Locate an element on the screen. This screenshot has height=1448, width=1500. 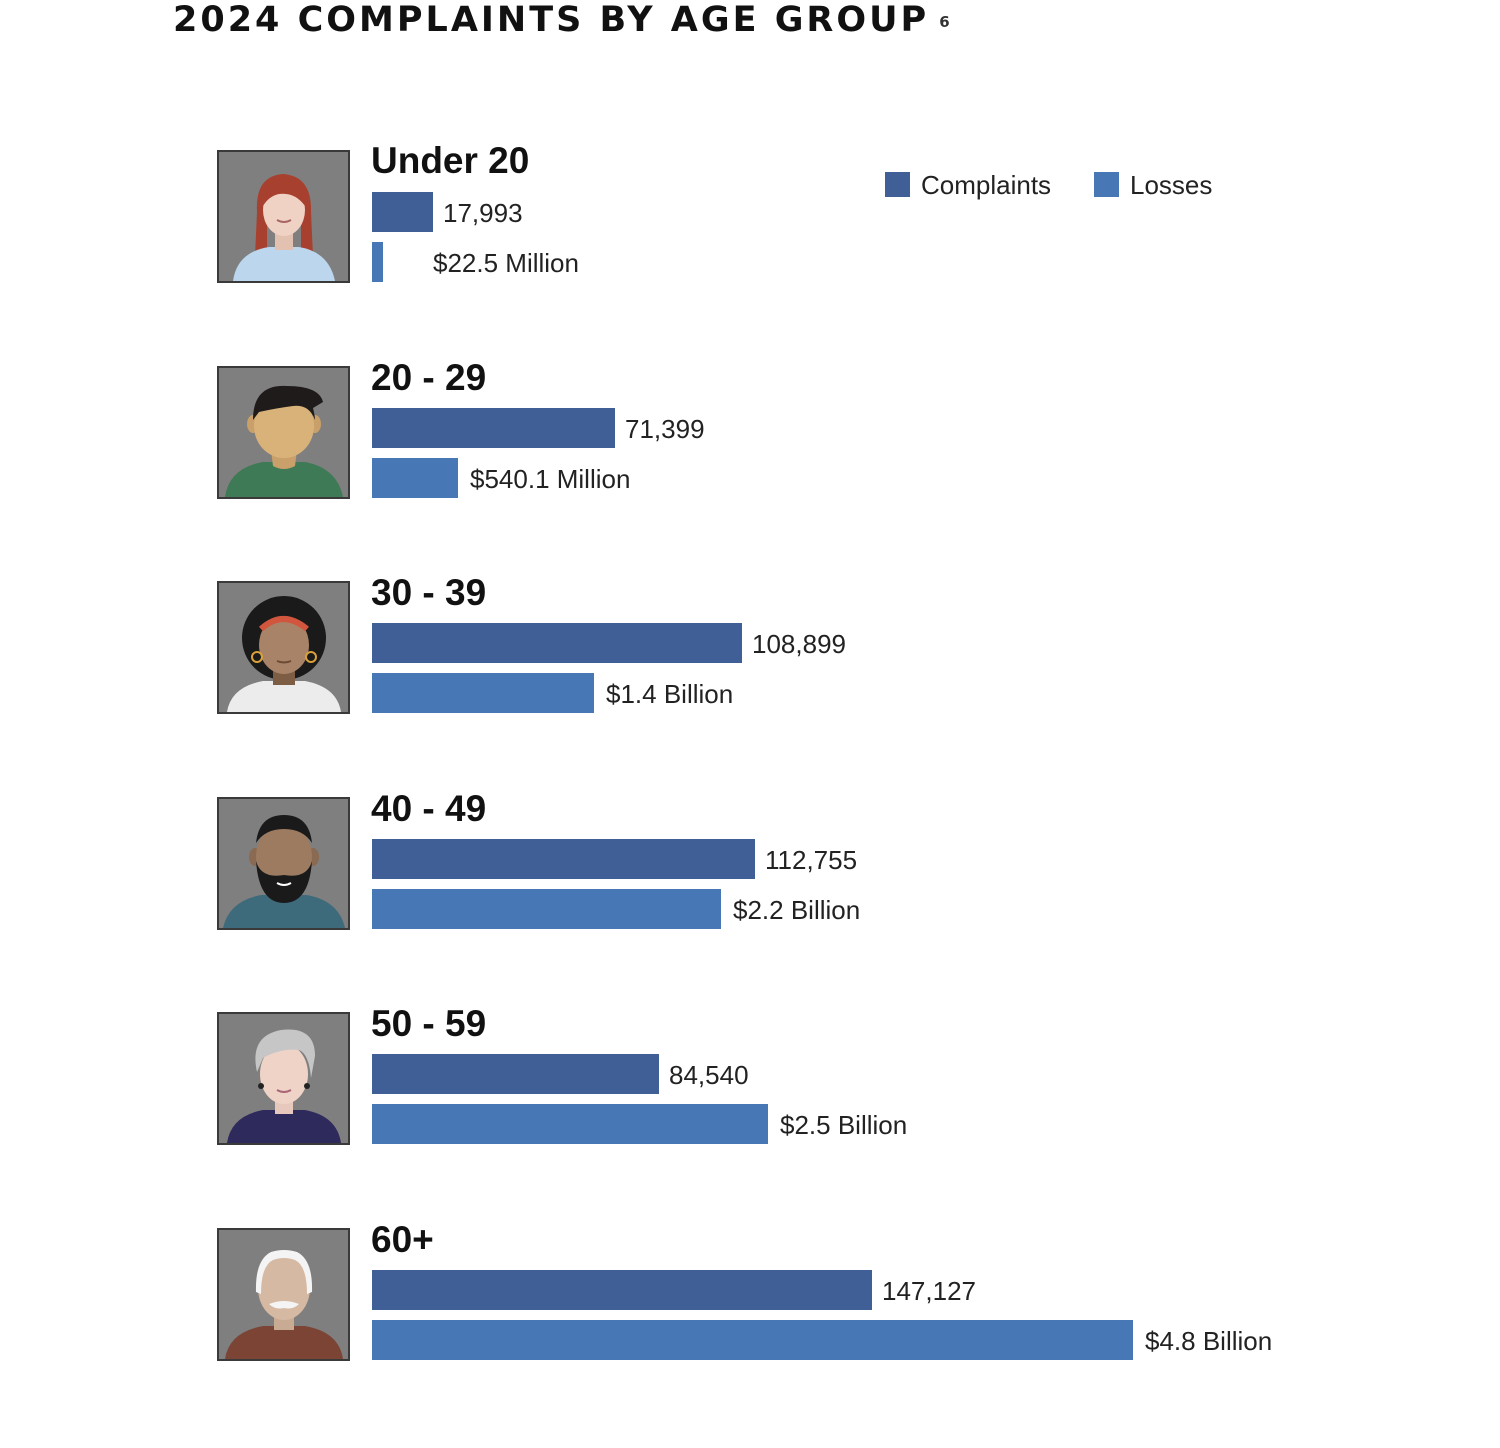
elderly-man-white-hair-icon is located at coordinates (283, 1294).